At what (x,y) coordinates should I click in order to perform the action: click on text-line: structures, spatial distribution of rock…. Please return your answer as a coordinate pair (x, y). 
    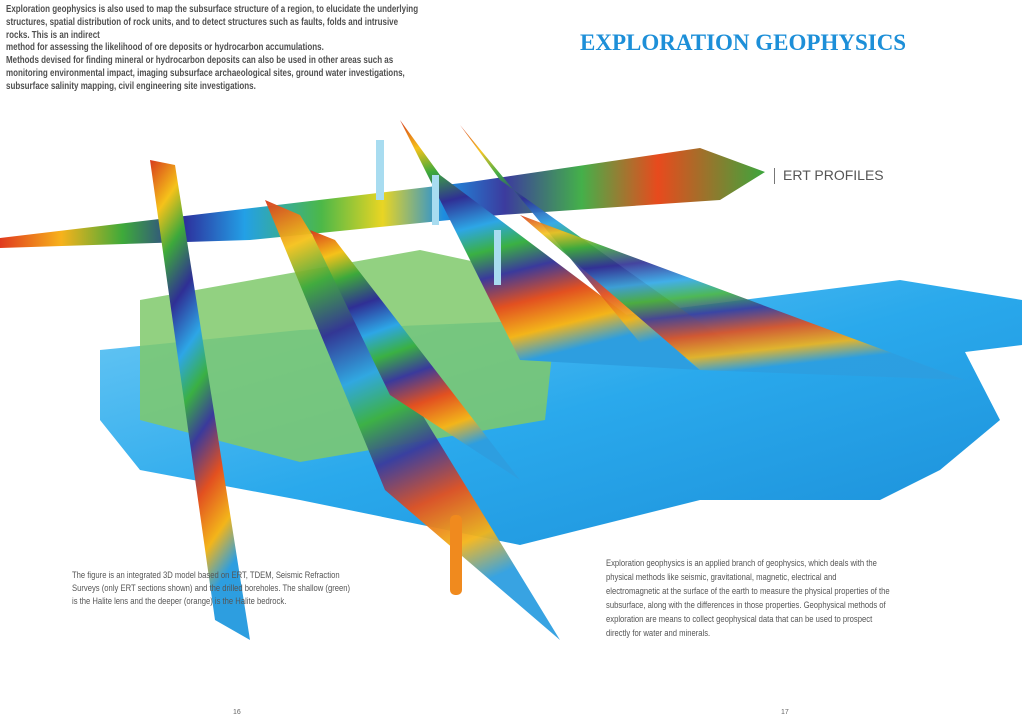
    Looking at the image, I should click on (202, 22).